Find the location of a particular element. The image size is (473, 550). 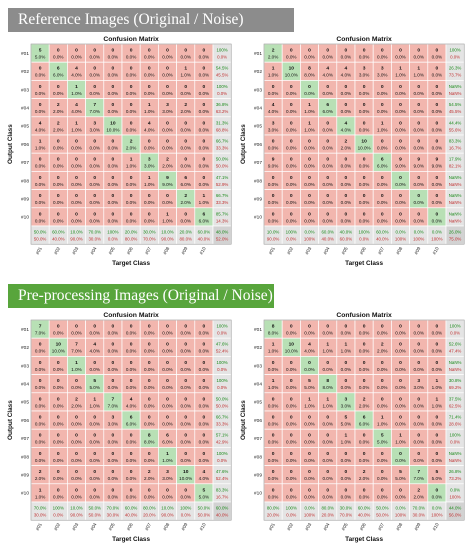

cell-percent: 5.0% is located at coordinates (437, 478).